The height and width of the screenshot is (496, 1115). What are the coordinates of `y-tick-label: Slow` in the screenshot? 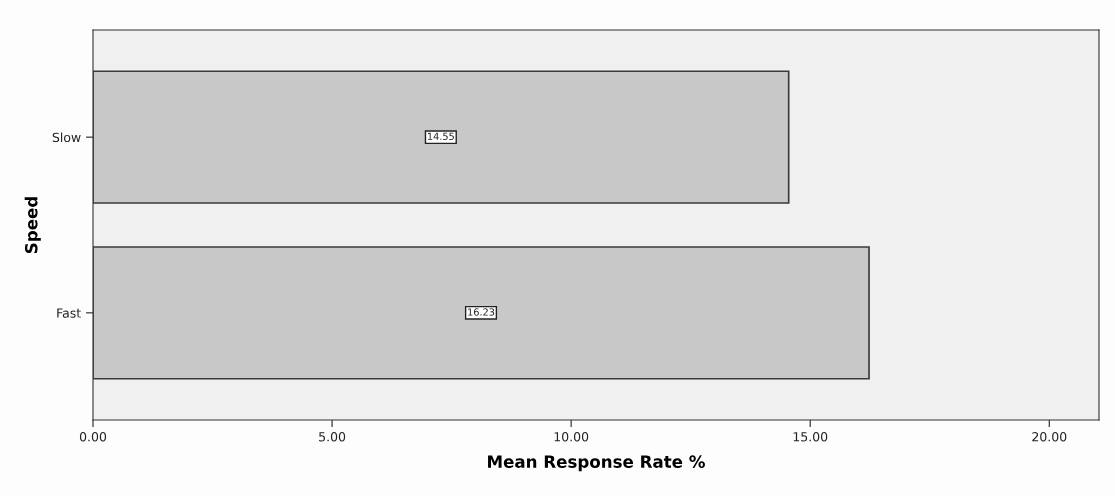 It's located at (66, 137).